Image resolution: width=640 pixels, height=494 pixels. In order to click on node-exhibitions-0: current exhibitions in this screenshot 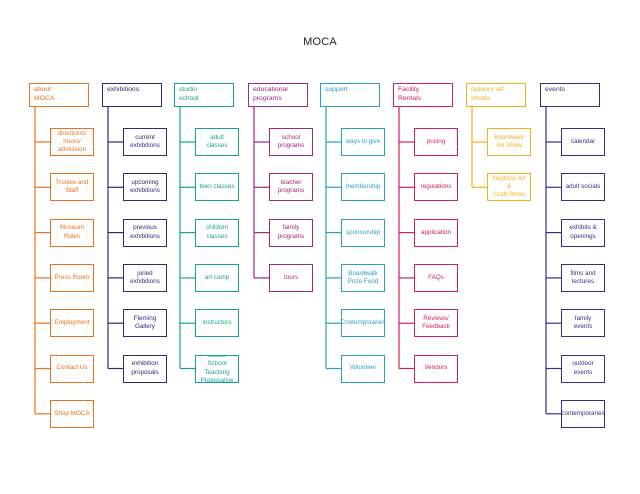, I will do `click(145, 142)`.